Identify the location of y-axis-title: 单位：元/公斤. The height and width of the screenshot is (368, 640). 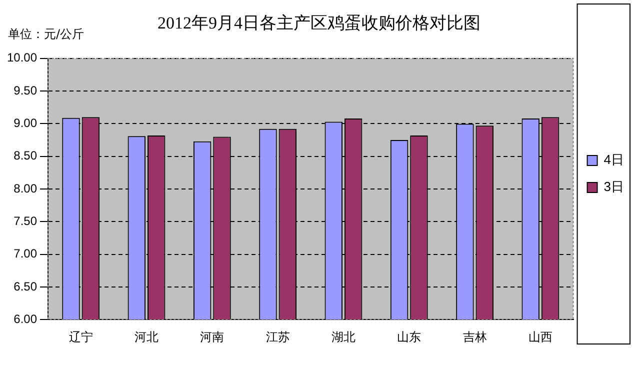
(46, 34).